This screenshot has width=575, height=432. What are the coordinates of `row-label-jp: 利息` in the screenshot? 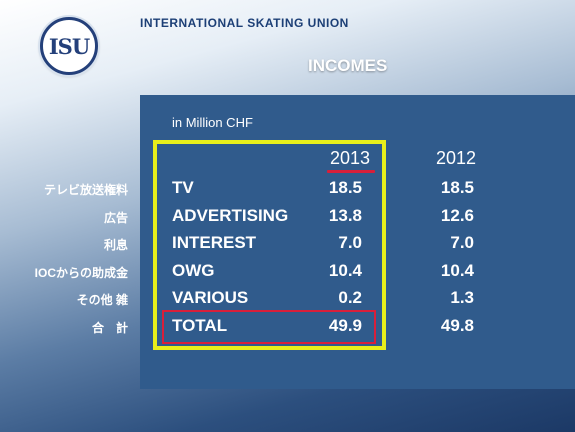 It's located at (115, 245).